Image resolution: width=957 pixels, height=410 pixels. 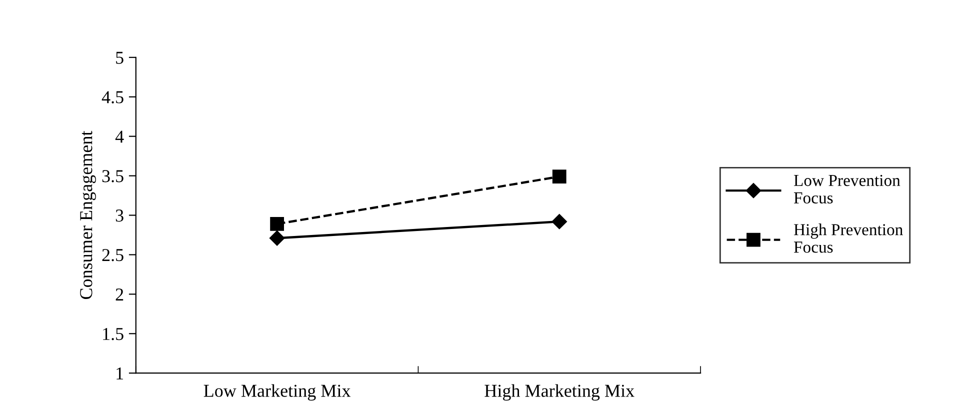 What do you see at coordinates (848, 238) in the screenshot?
I see `legend-label: High Prevention Focus` at bounding box center [848, 238].